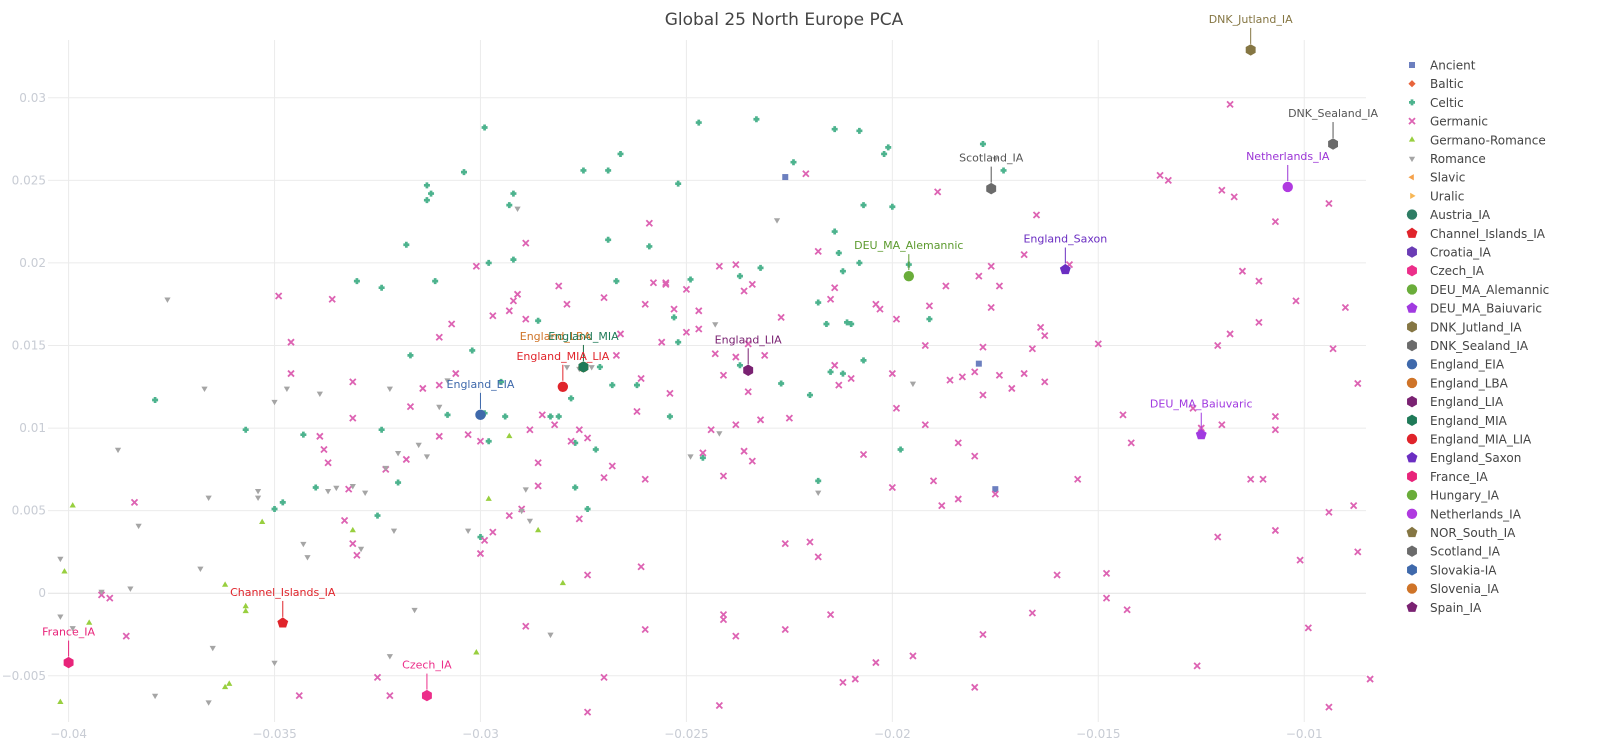 The height and width of the screenshot is (745, 1600). What do you see at coordinates (1464, 458) in the screenshot?
I see `legend-item: England_Saxon` at bounding box center [1464, 458].